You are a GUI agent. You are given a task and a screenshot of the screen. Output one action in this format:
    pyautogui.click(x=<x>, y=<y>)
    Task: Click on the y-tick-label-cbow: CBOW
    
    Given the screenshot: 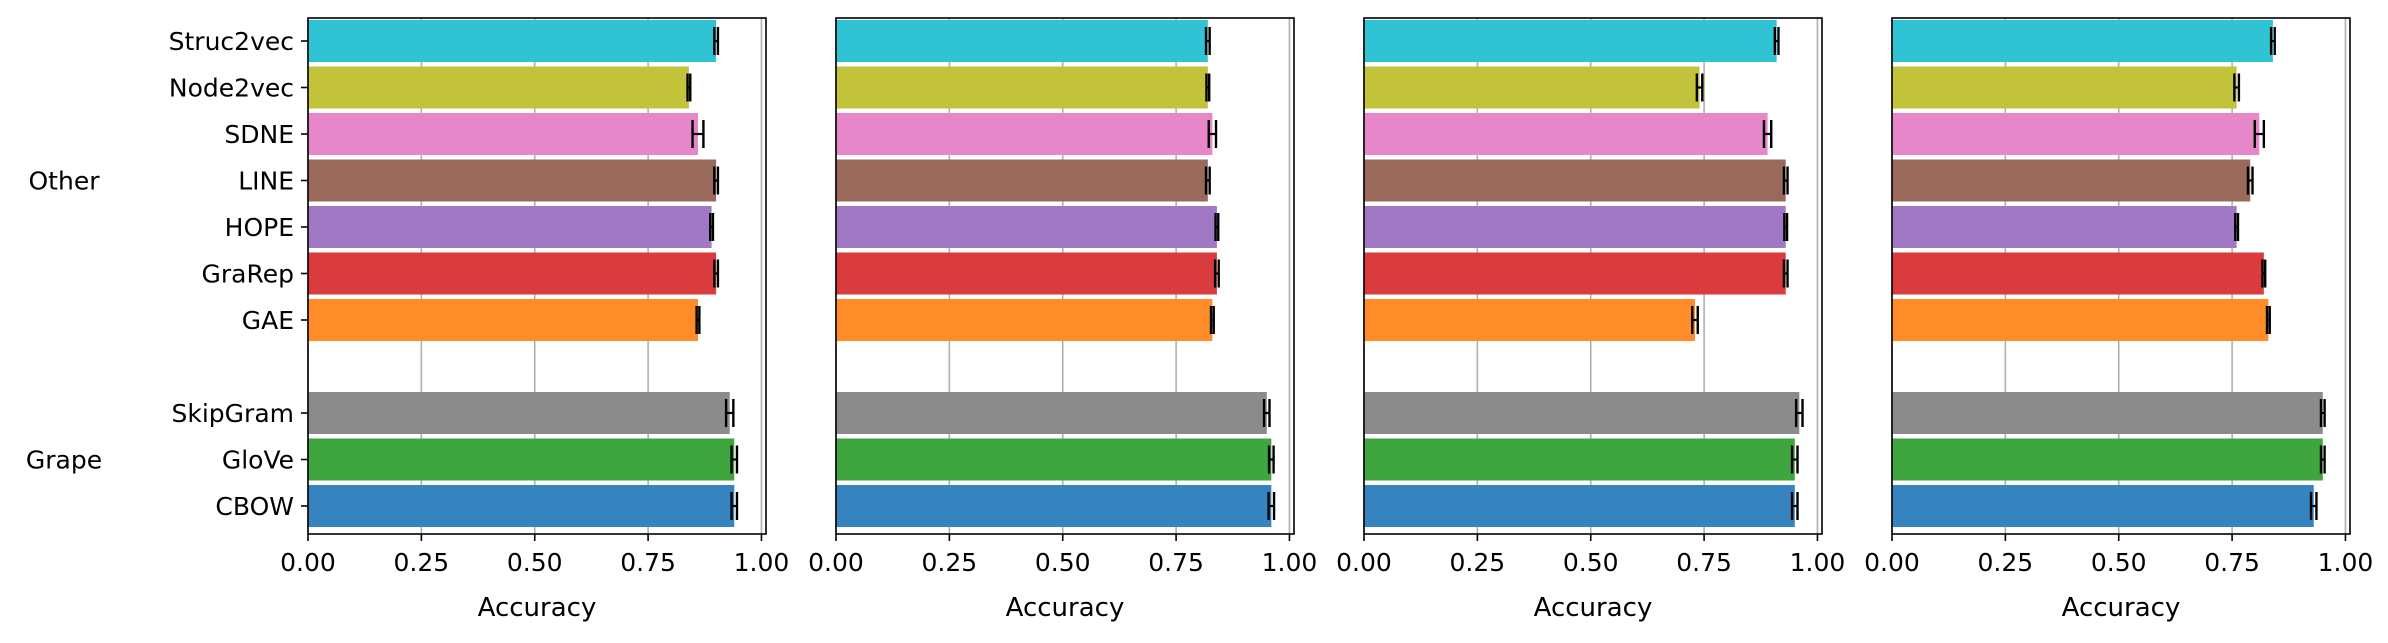 What is the action you would take?
    pyautogui.click(x=254, y=506)
    